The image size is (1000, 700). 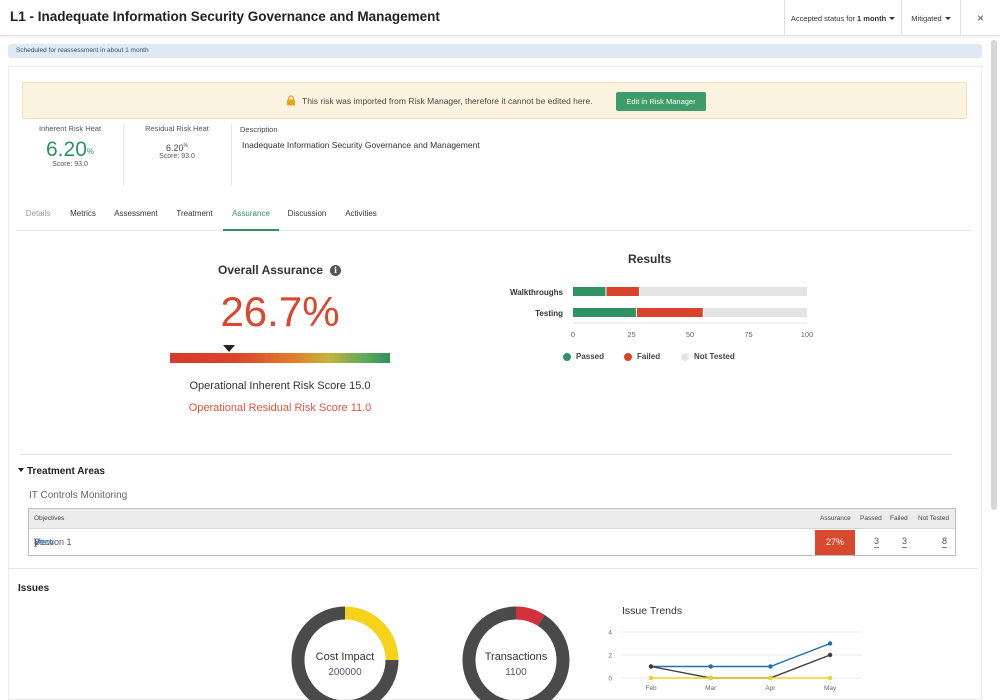 I want to click on y-tick-label: 4, so click(x=610, y=633).